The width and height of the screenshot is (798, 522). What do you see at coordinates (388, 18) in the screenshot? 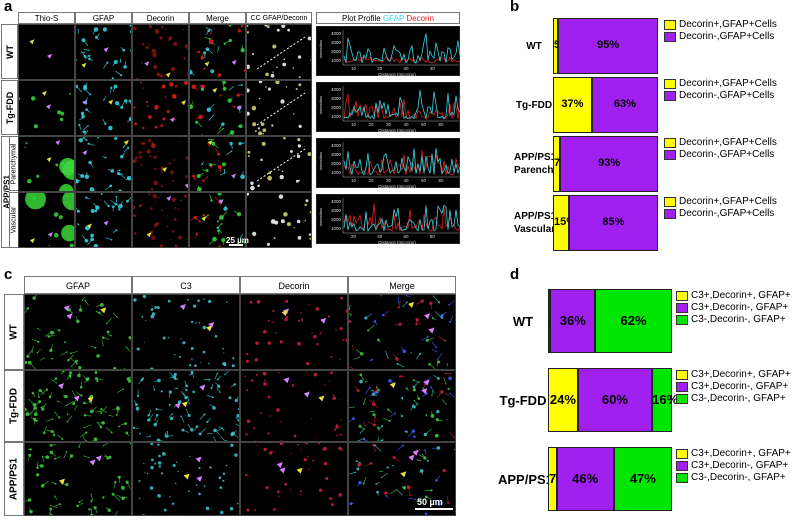
I see `col-header-plot-profile: Plot Profile GFAP Decorin` at bounding box center [388, 18].